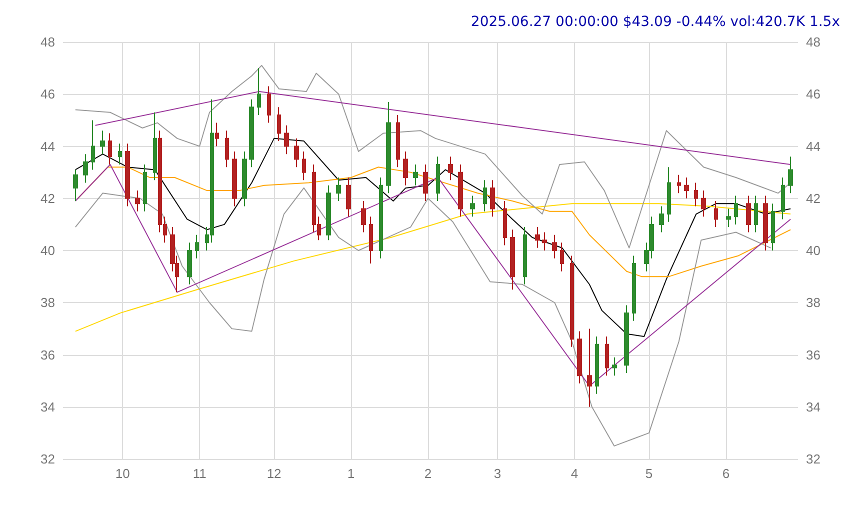 This screenshot has width=861, height=505. I want to click on y2-tick-label: 44, so click(813, 146).